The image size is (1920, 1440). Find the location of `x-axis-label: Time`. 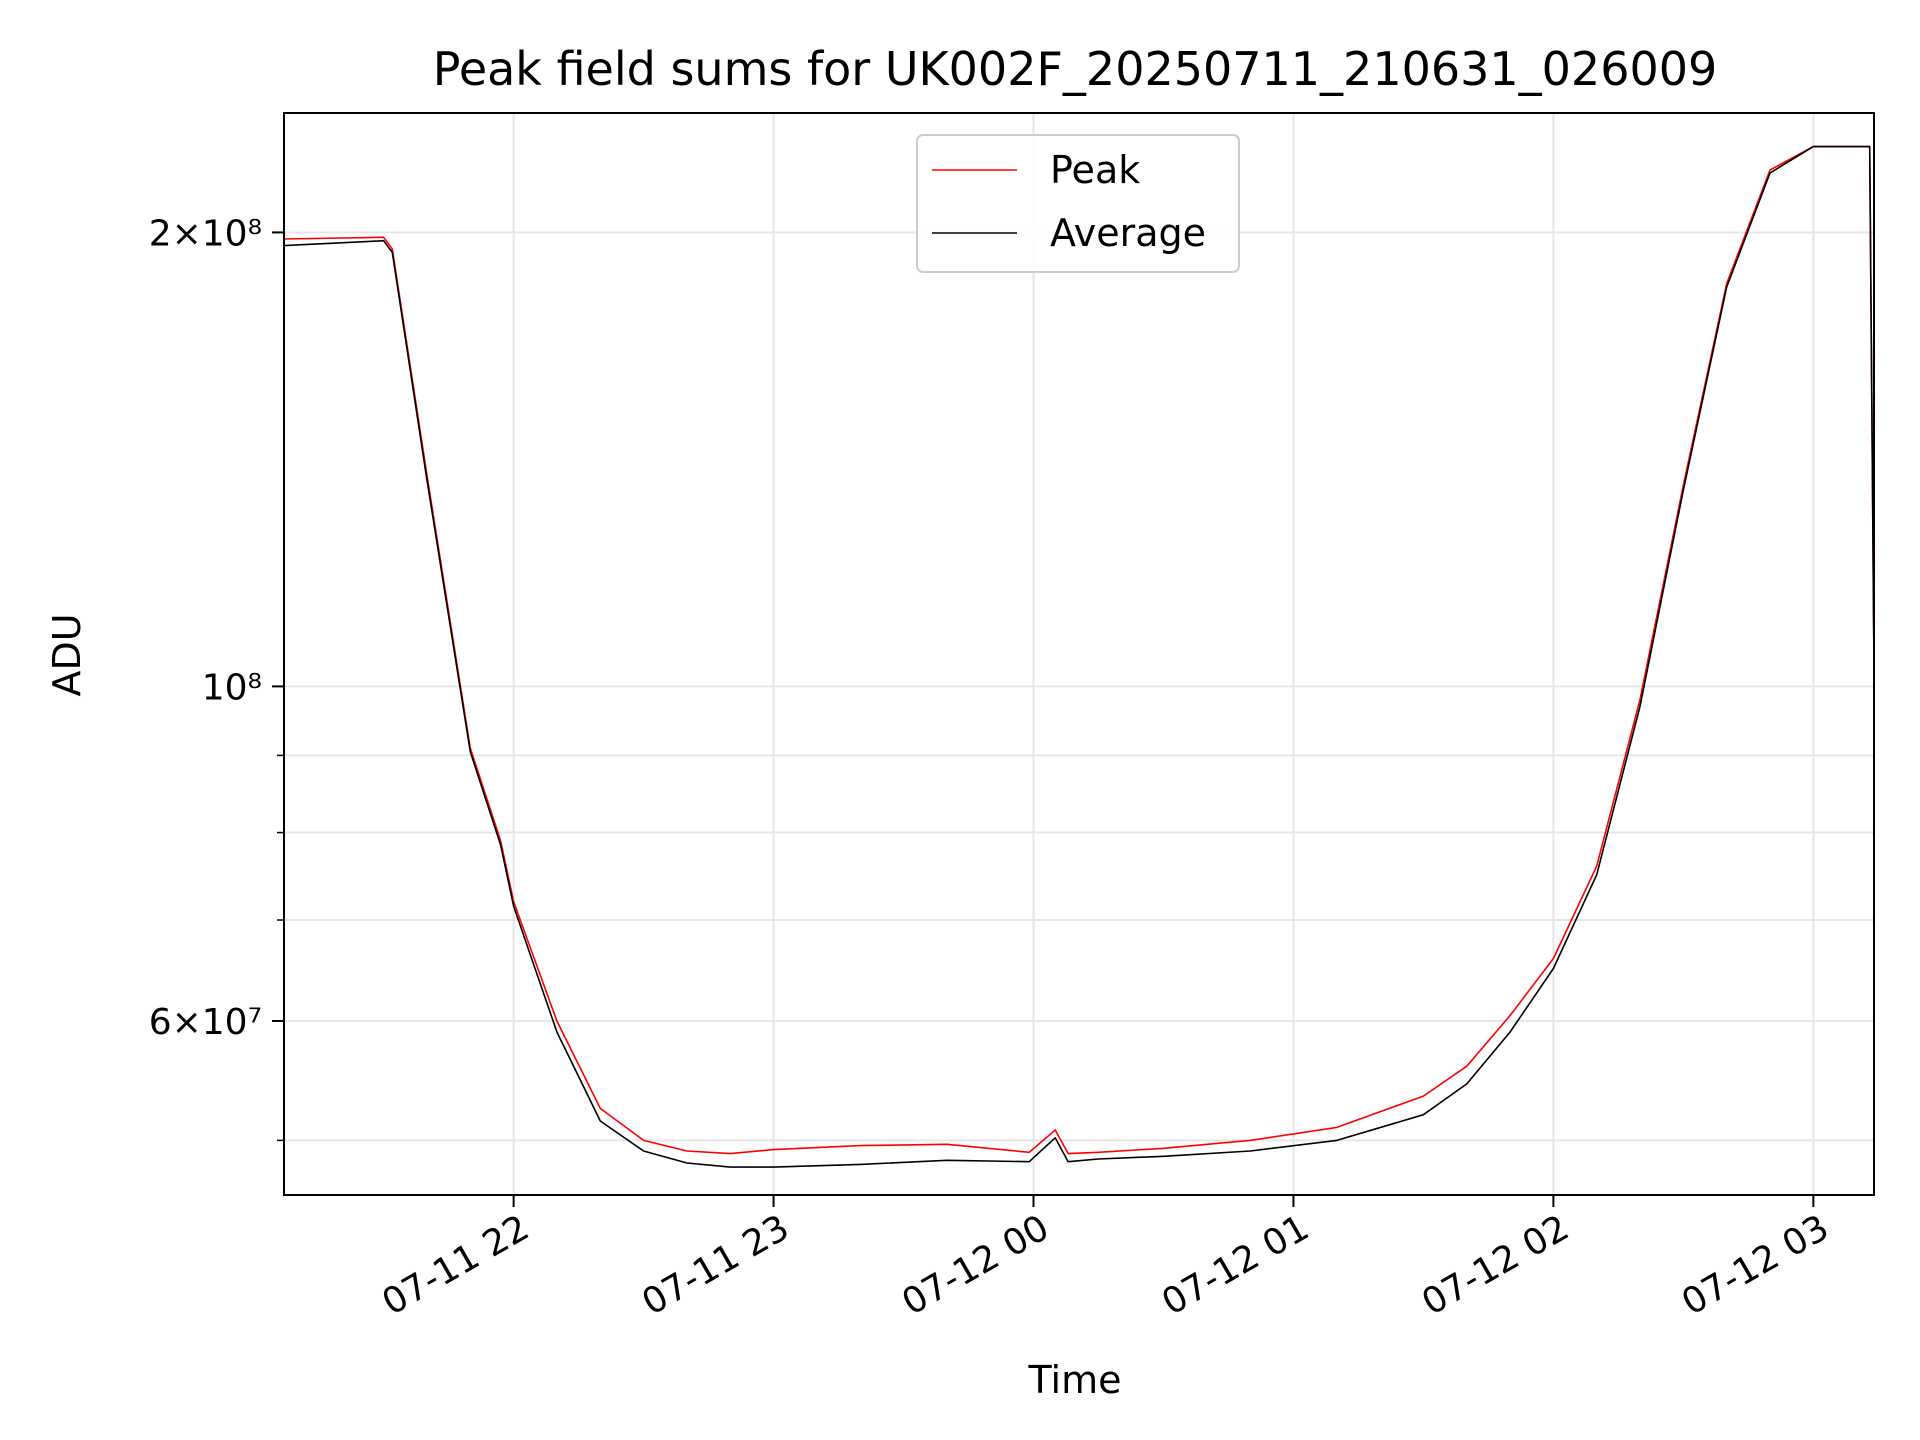

x-axis-label: Time is located at coordinates (1075, 1380).